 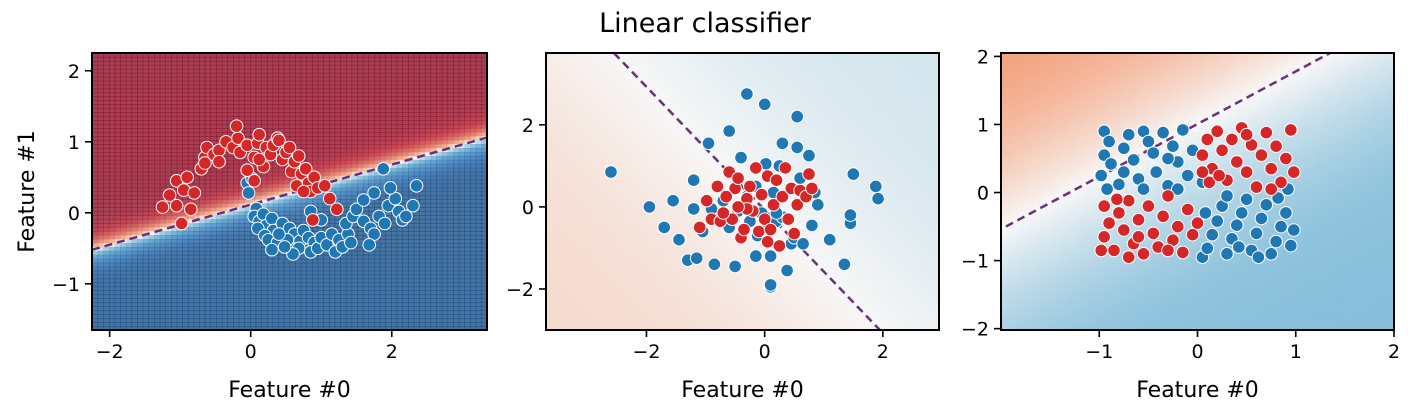 What do you see at coordinates (74, 214) in the screenshot?
I see `y-tick-label: 0` at bounding box center [74, 214].